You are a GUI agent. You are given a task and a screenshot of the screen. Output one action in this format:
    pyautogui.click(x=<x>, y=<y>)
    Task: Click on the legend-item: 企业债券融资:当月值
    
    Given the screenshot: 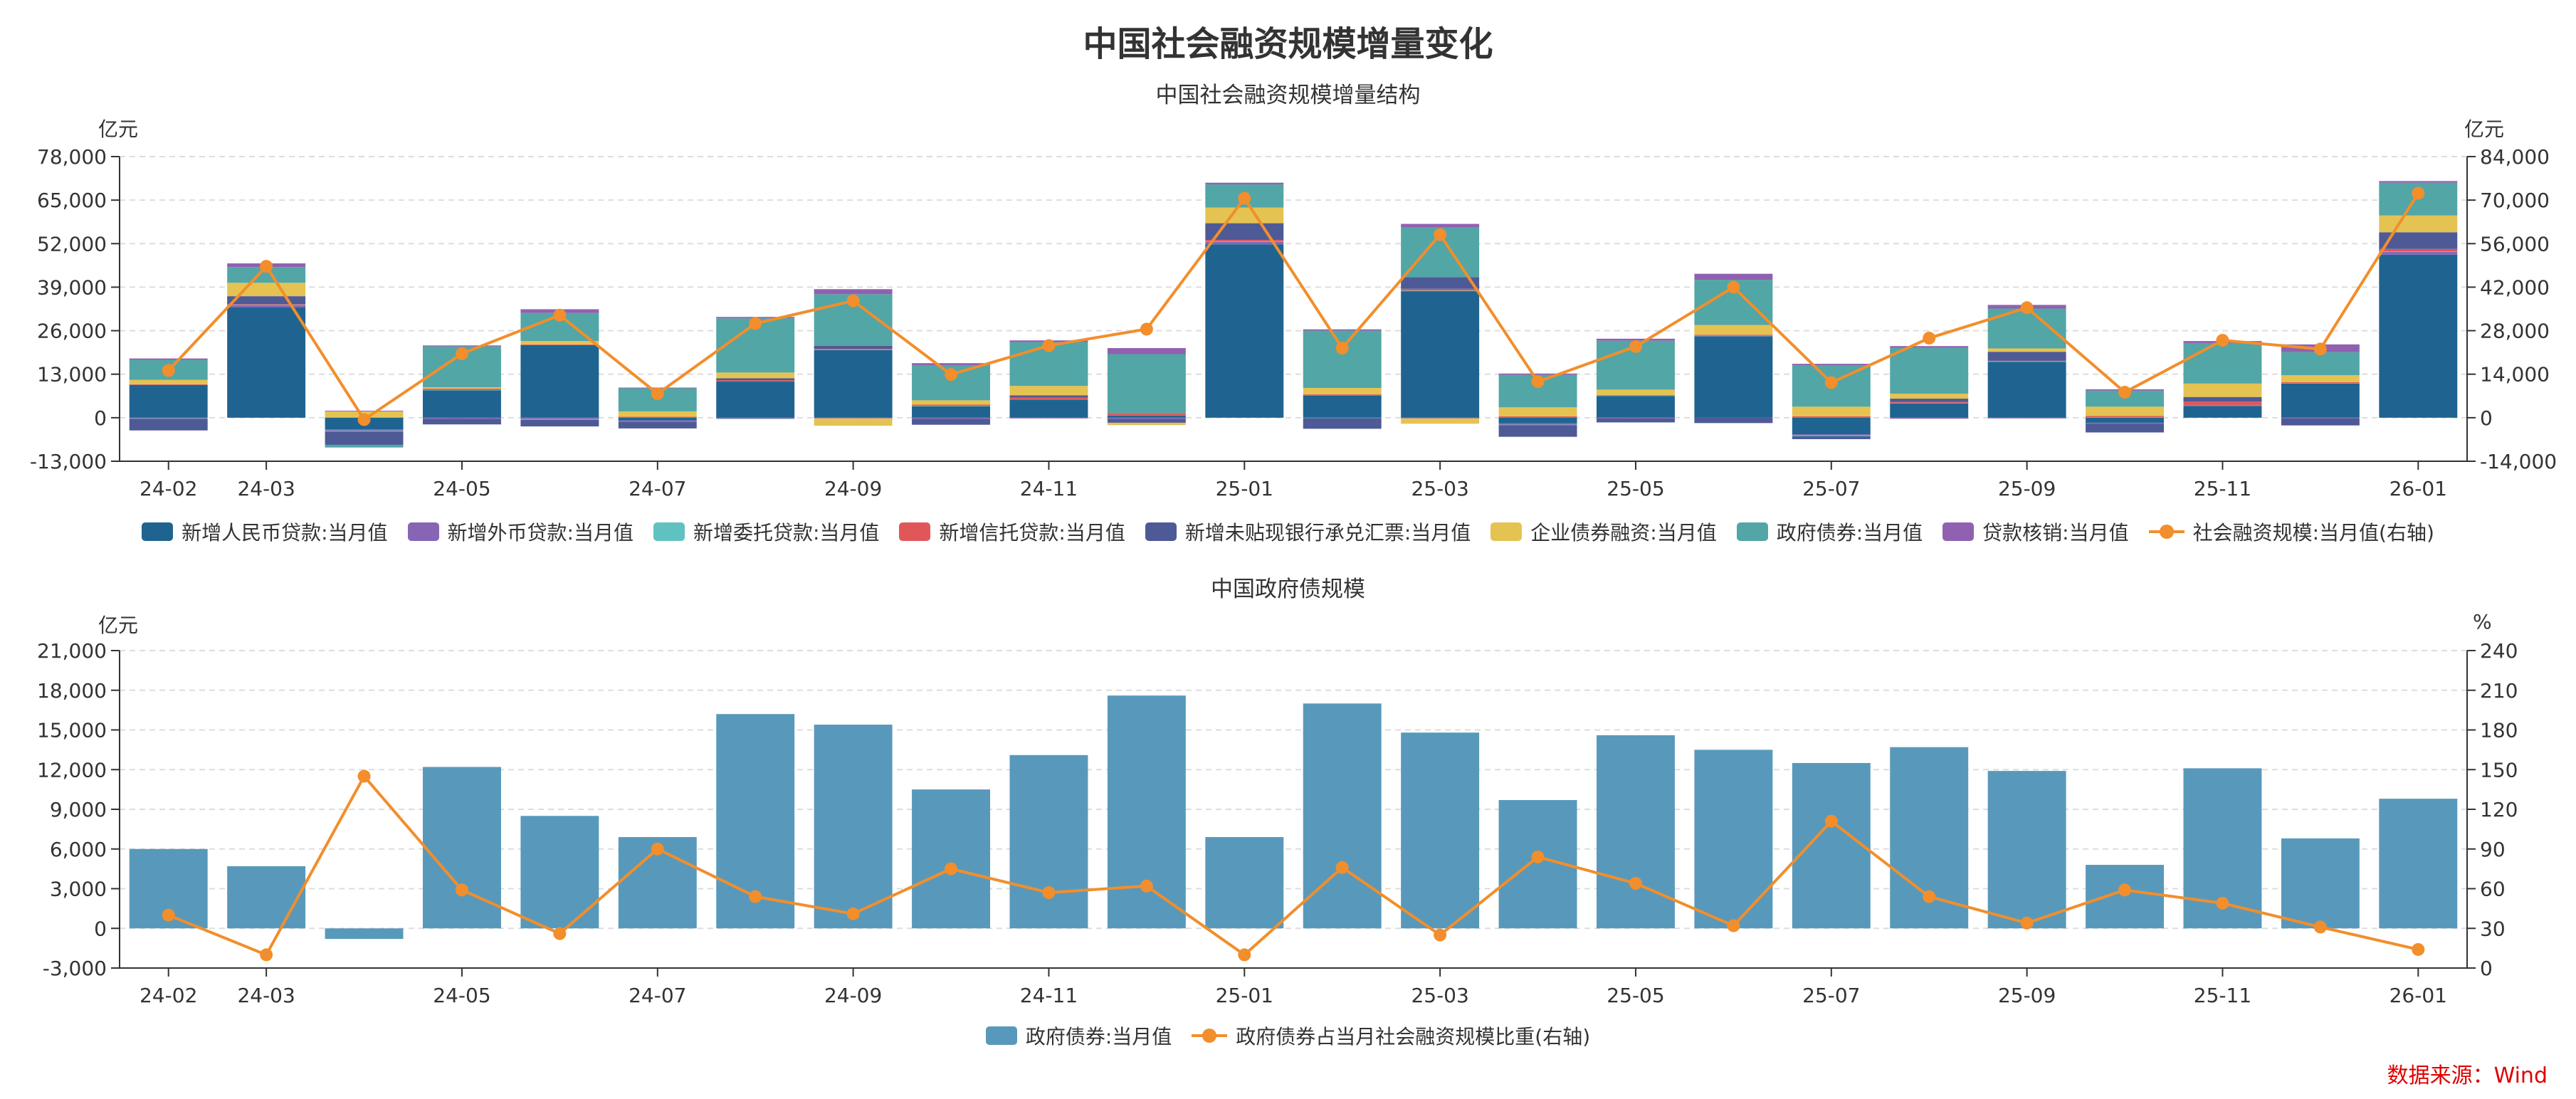 What is the action you would take?
    pyautogui.click(x=1604, y=531)
    